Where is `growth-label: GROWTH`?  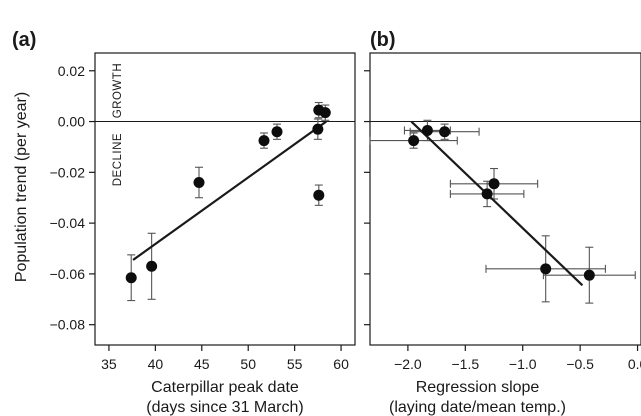
growth-label: GROWTH is located at coordinates (118, 90).